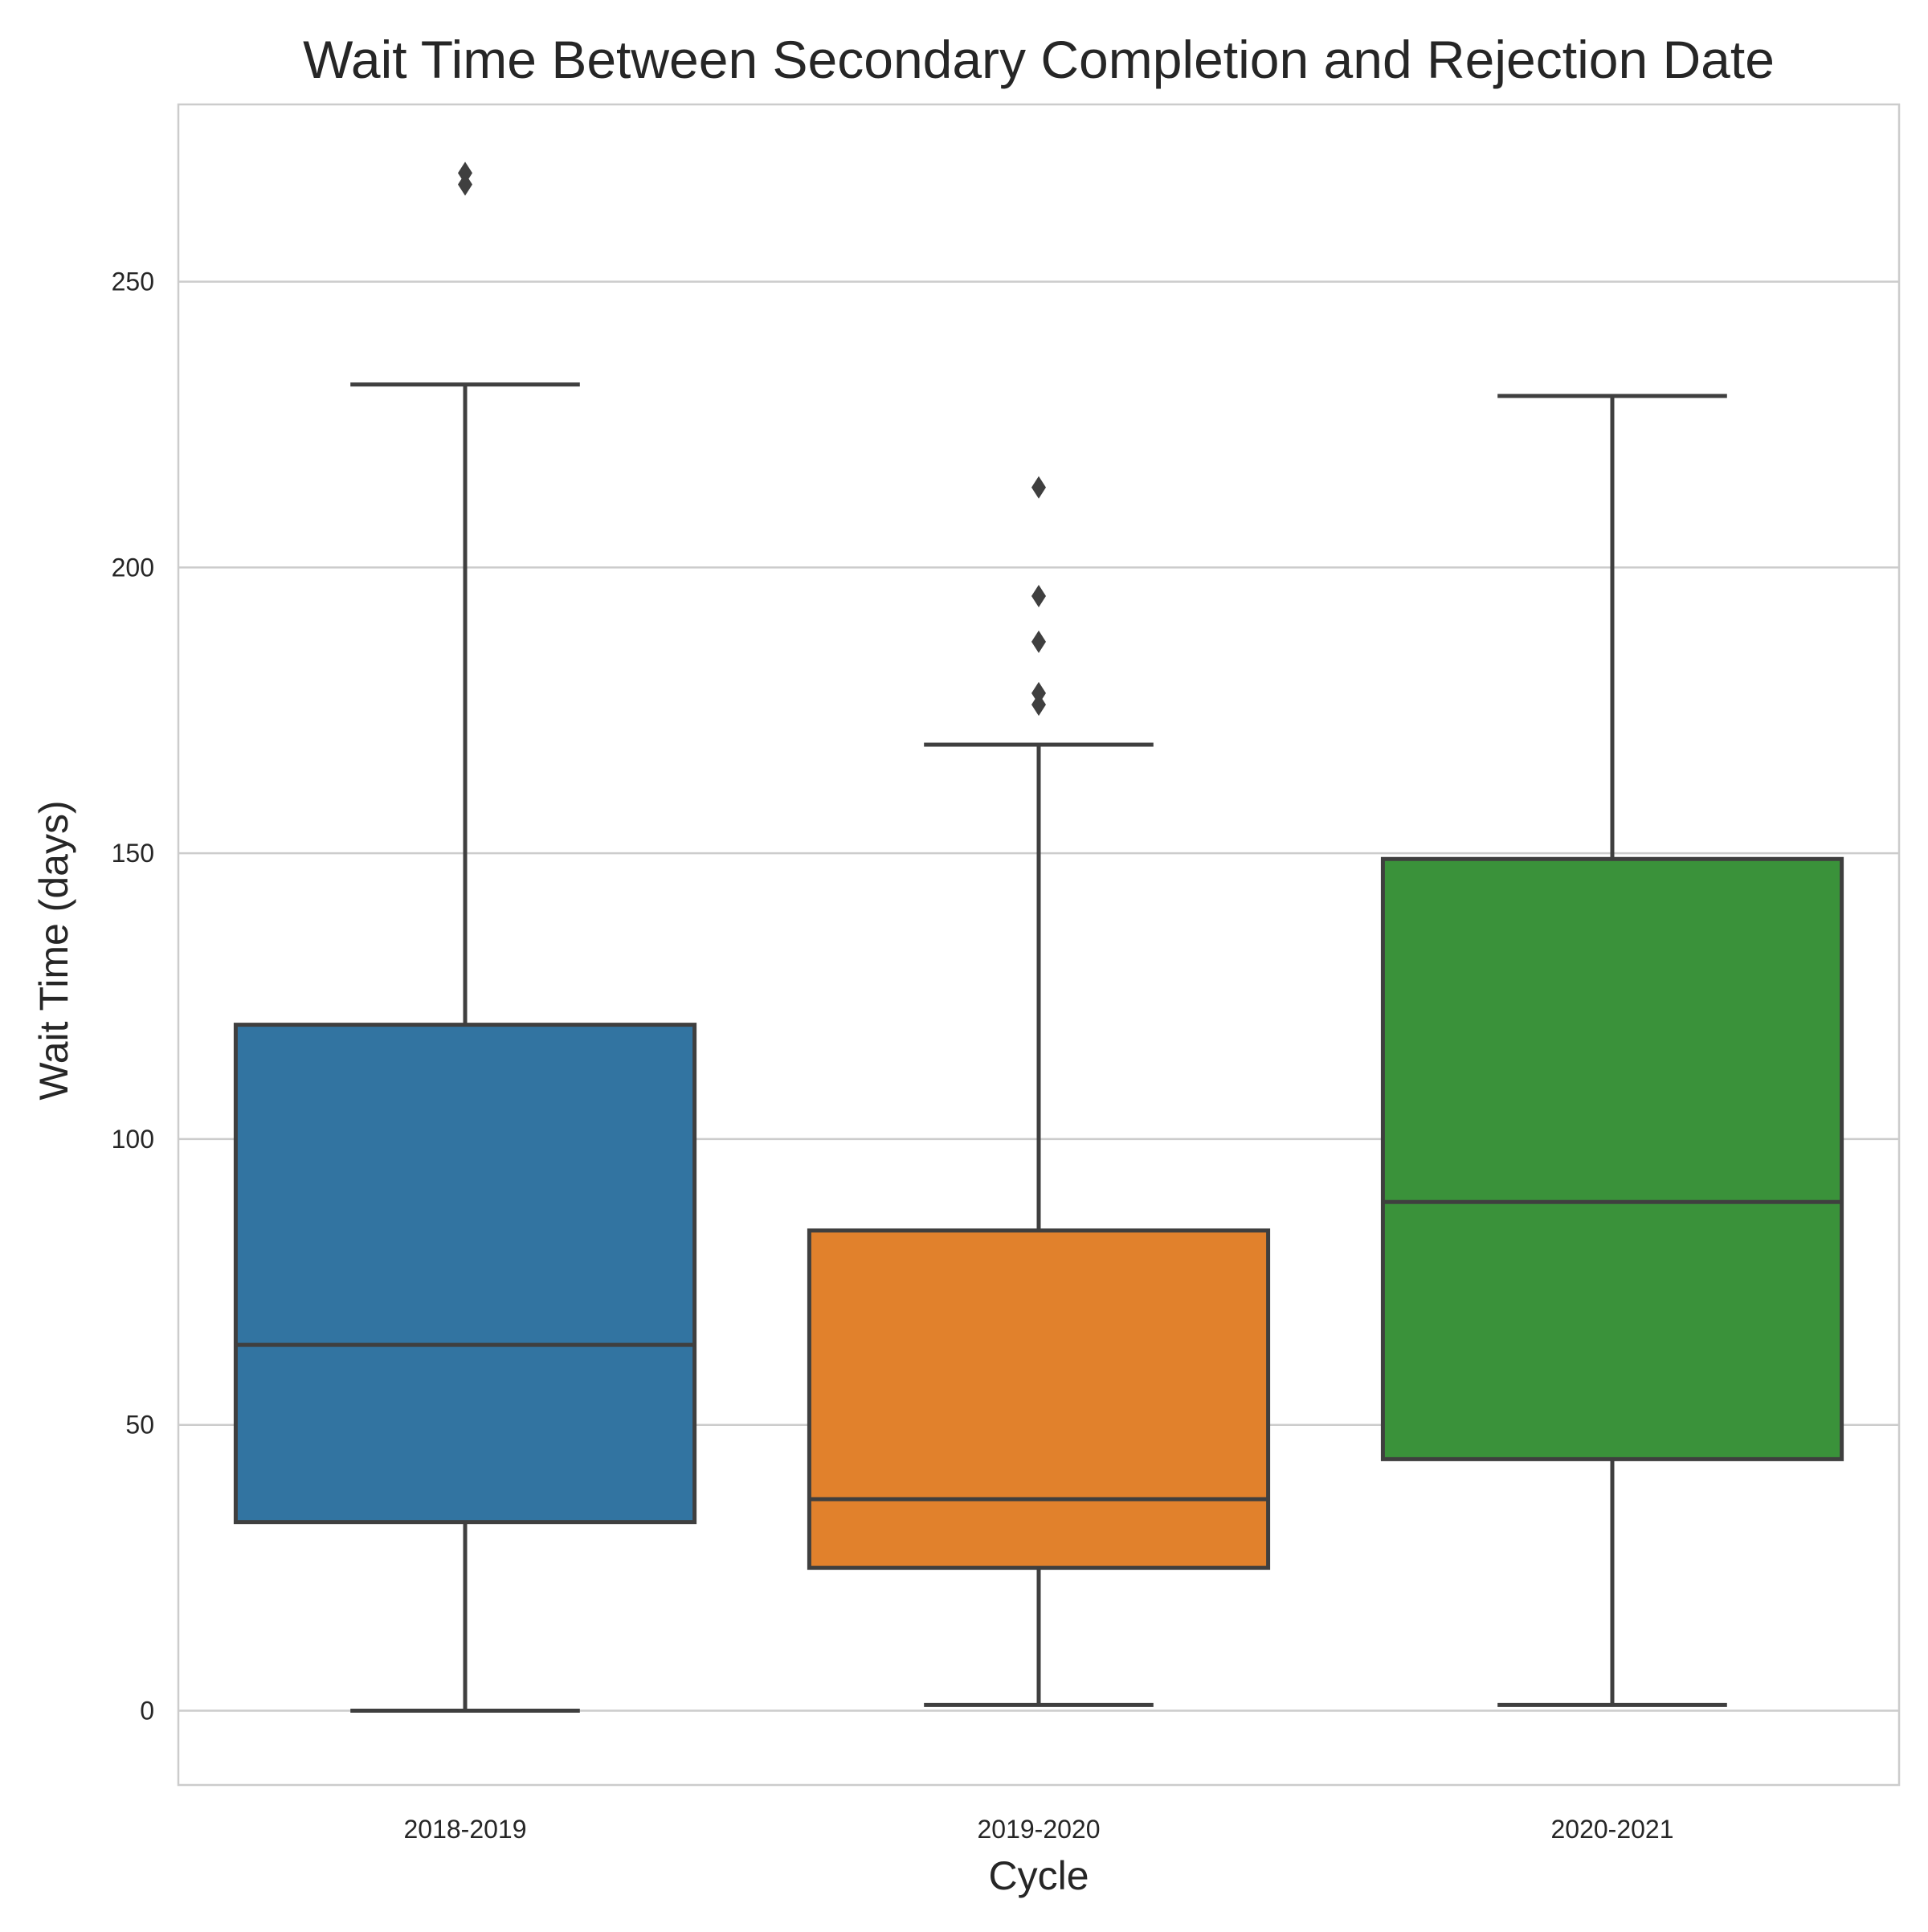 Image resolution: width=1928 pixels, height=1932 pixels. Describe the element at coordinates (1611, 1829) in the screenshot. I see `x-tick-label-2020-2021: 2020-2021` at that location.